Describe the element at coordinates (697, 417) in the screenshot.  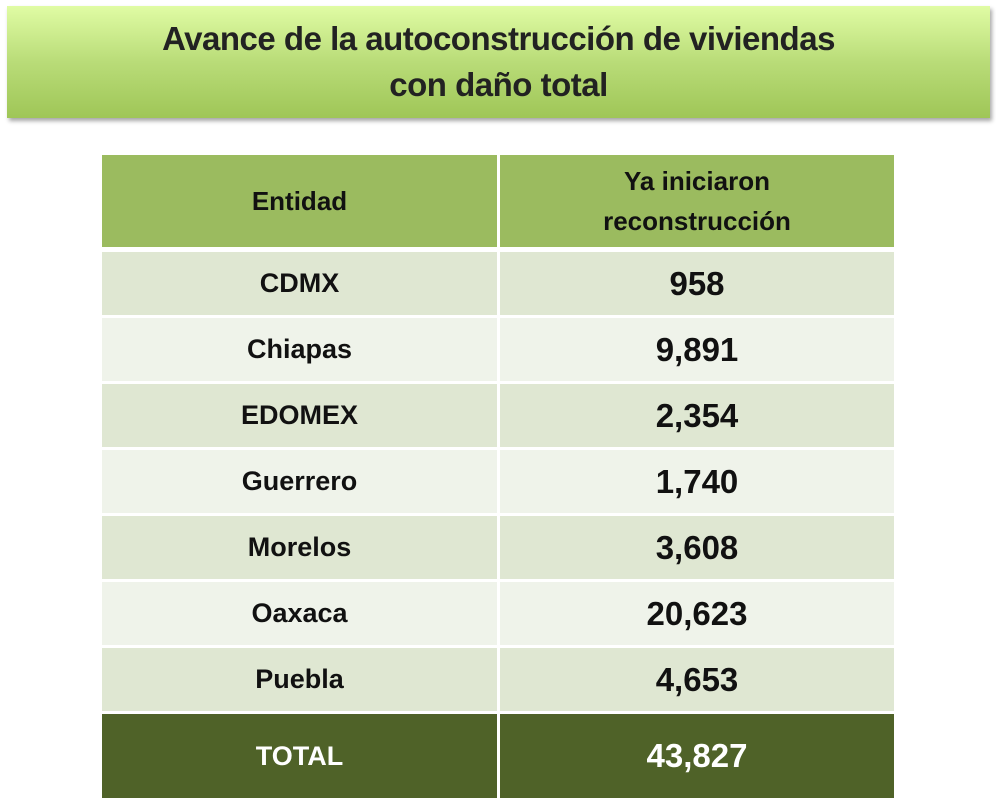
I see `value-cell: 2,354` at that location.